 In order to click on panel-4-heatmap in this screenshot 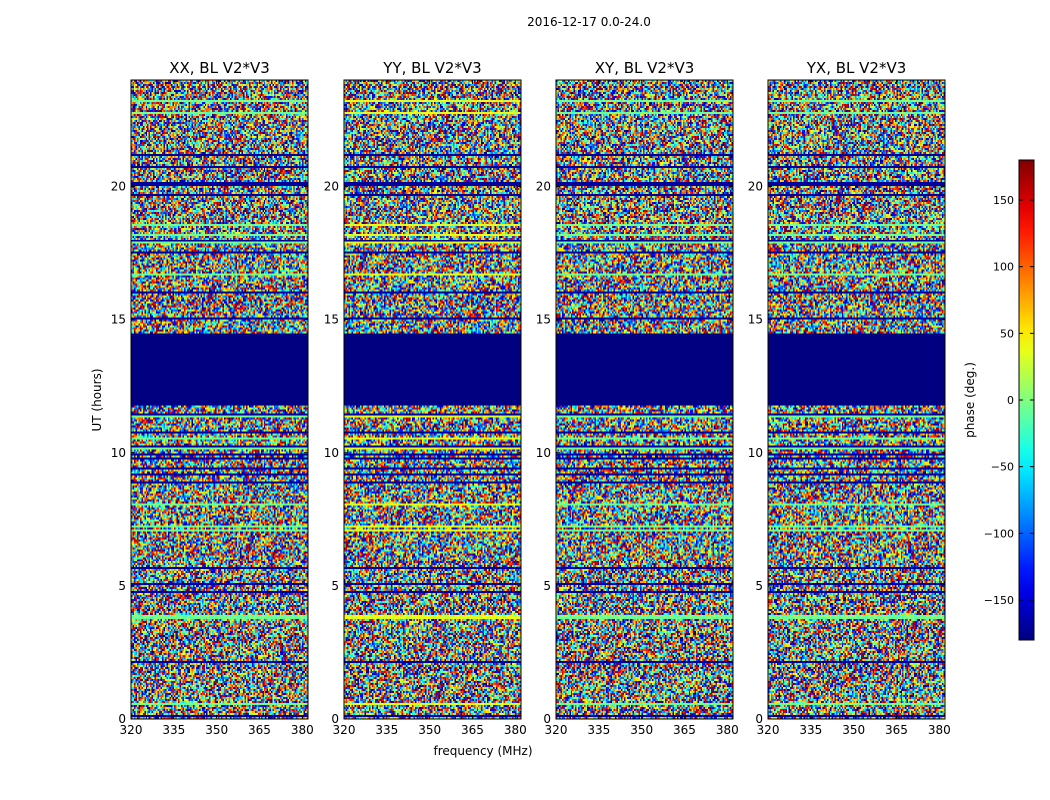, I will do `click(856, 399)`.